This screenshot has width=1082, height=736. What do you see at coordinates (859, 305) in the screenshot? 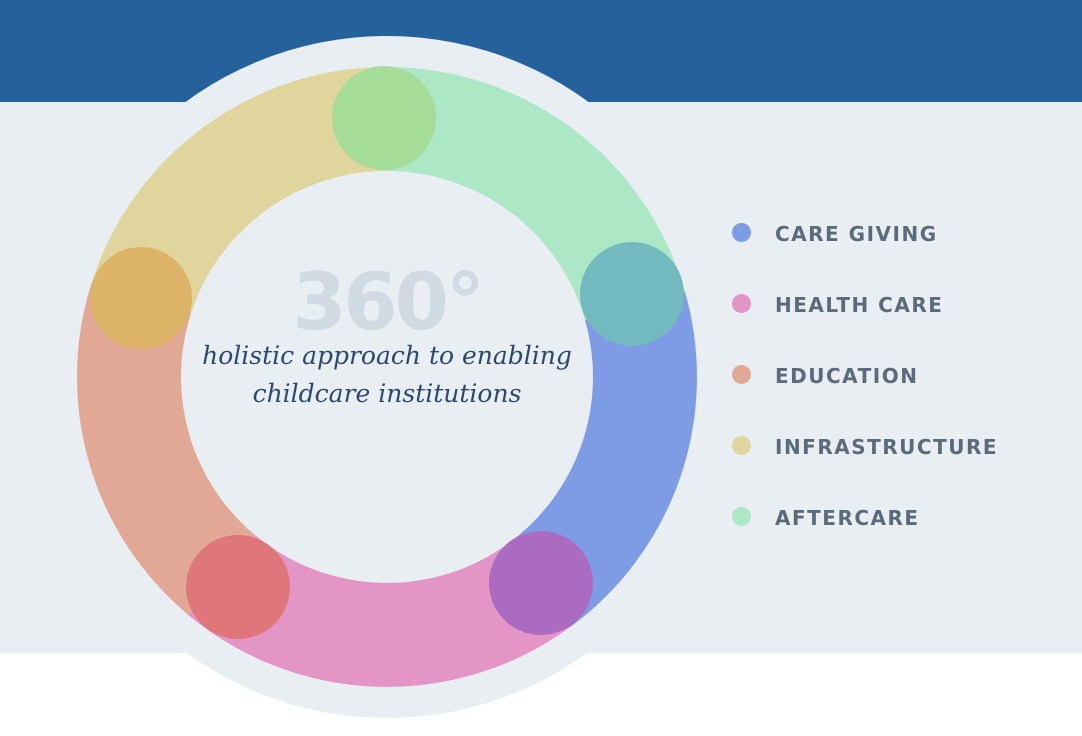
I see `legend-label: HEALTH CARE` at bounding box center [859, 305].